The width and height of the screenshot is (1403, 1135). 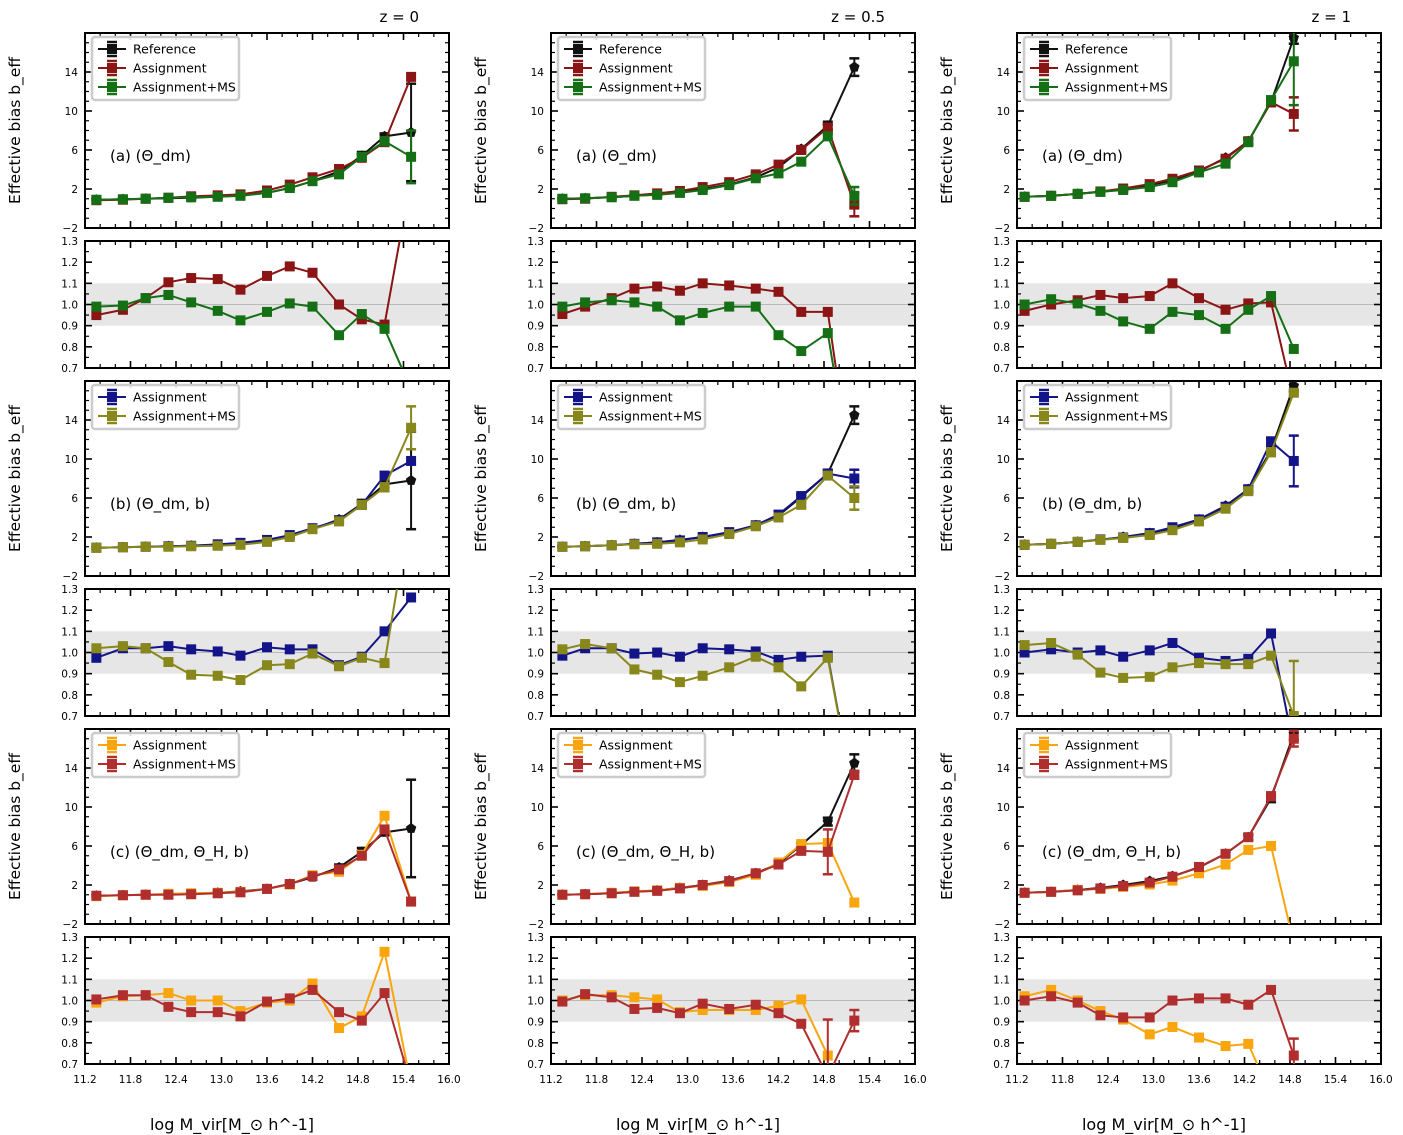 I want to click on legend-box, so click(x=165, y=407).